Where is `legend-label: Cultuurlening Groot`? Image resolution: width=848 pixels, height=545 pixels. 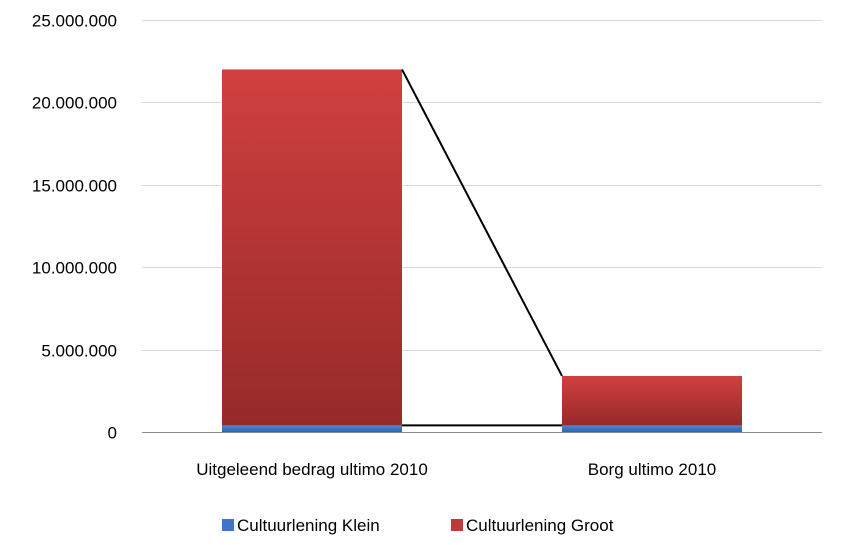
legend-label: Cultuurlening Groot is located at coordinates (540, 525).